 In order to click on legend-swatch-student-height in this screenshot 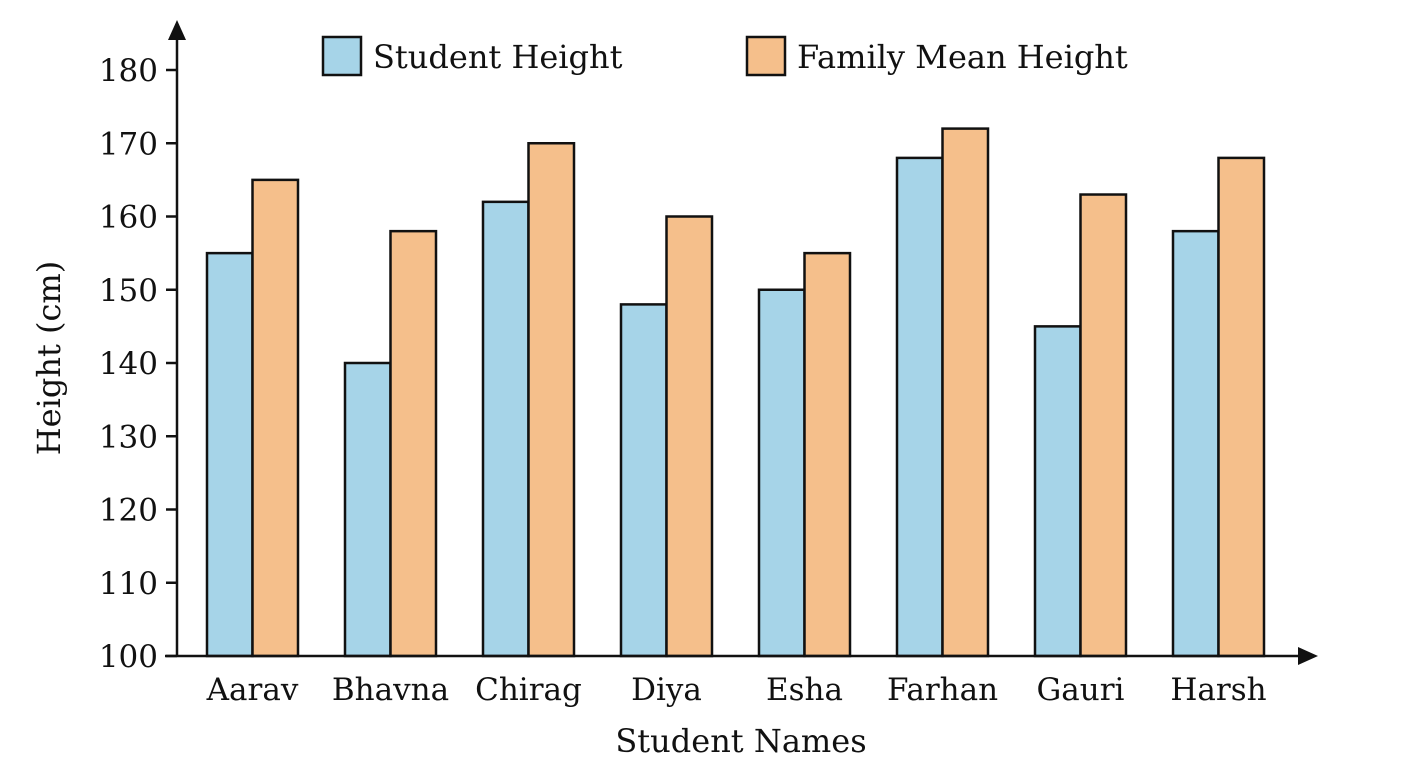, I will do `click(342, 56)`.